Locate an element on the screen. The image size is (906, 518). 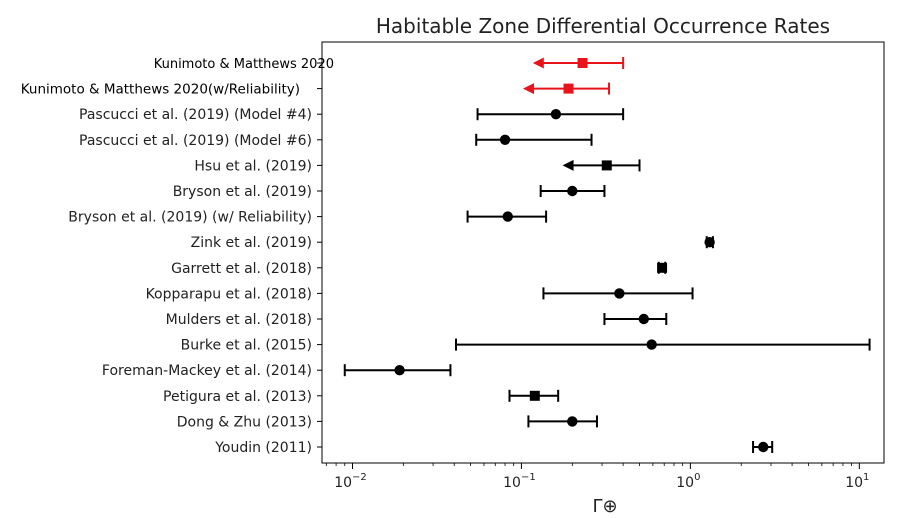
y-tick-label: Burke et al. (2015) is located at coordinates (246, 346).